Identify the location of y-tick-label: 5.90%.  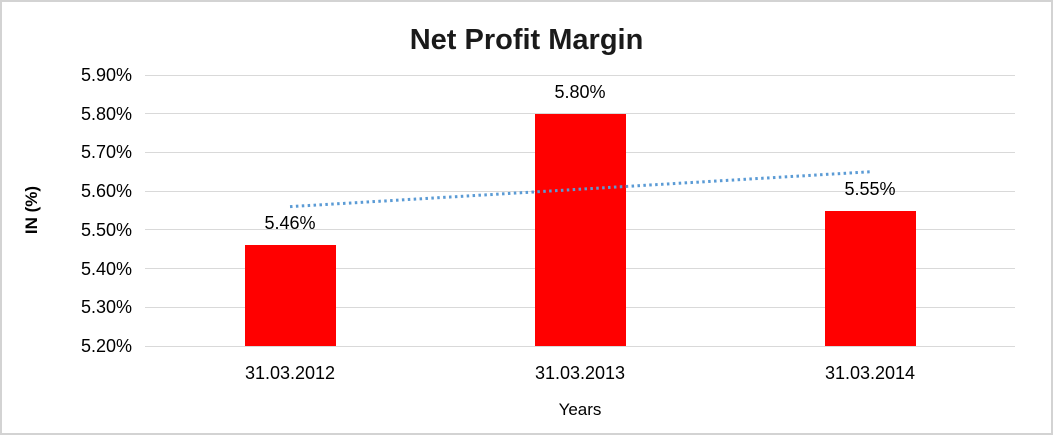
(106, 75).